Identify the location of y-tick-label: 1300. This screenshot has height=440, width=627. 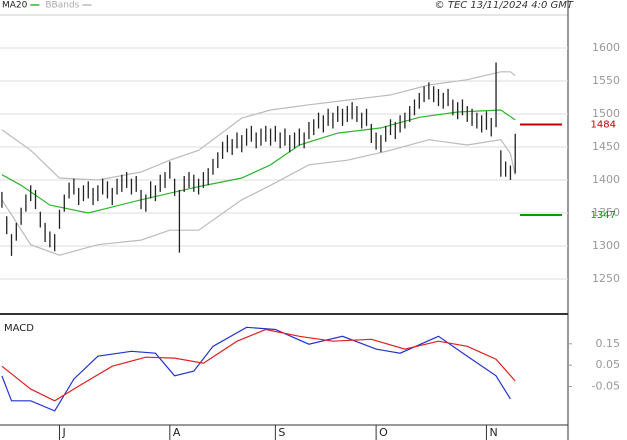
(606, 245).